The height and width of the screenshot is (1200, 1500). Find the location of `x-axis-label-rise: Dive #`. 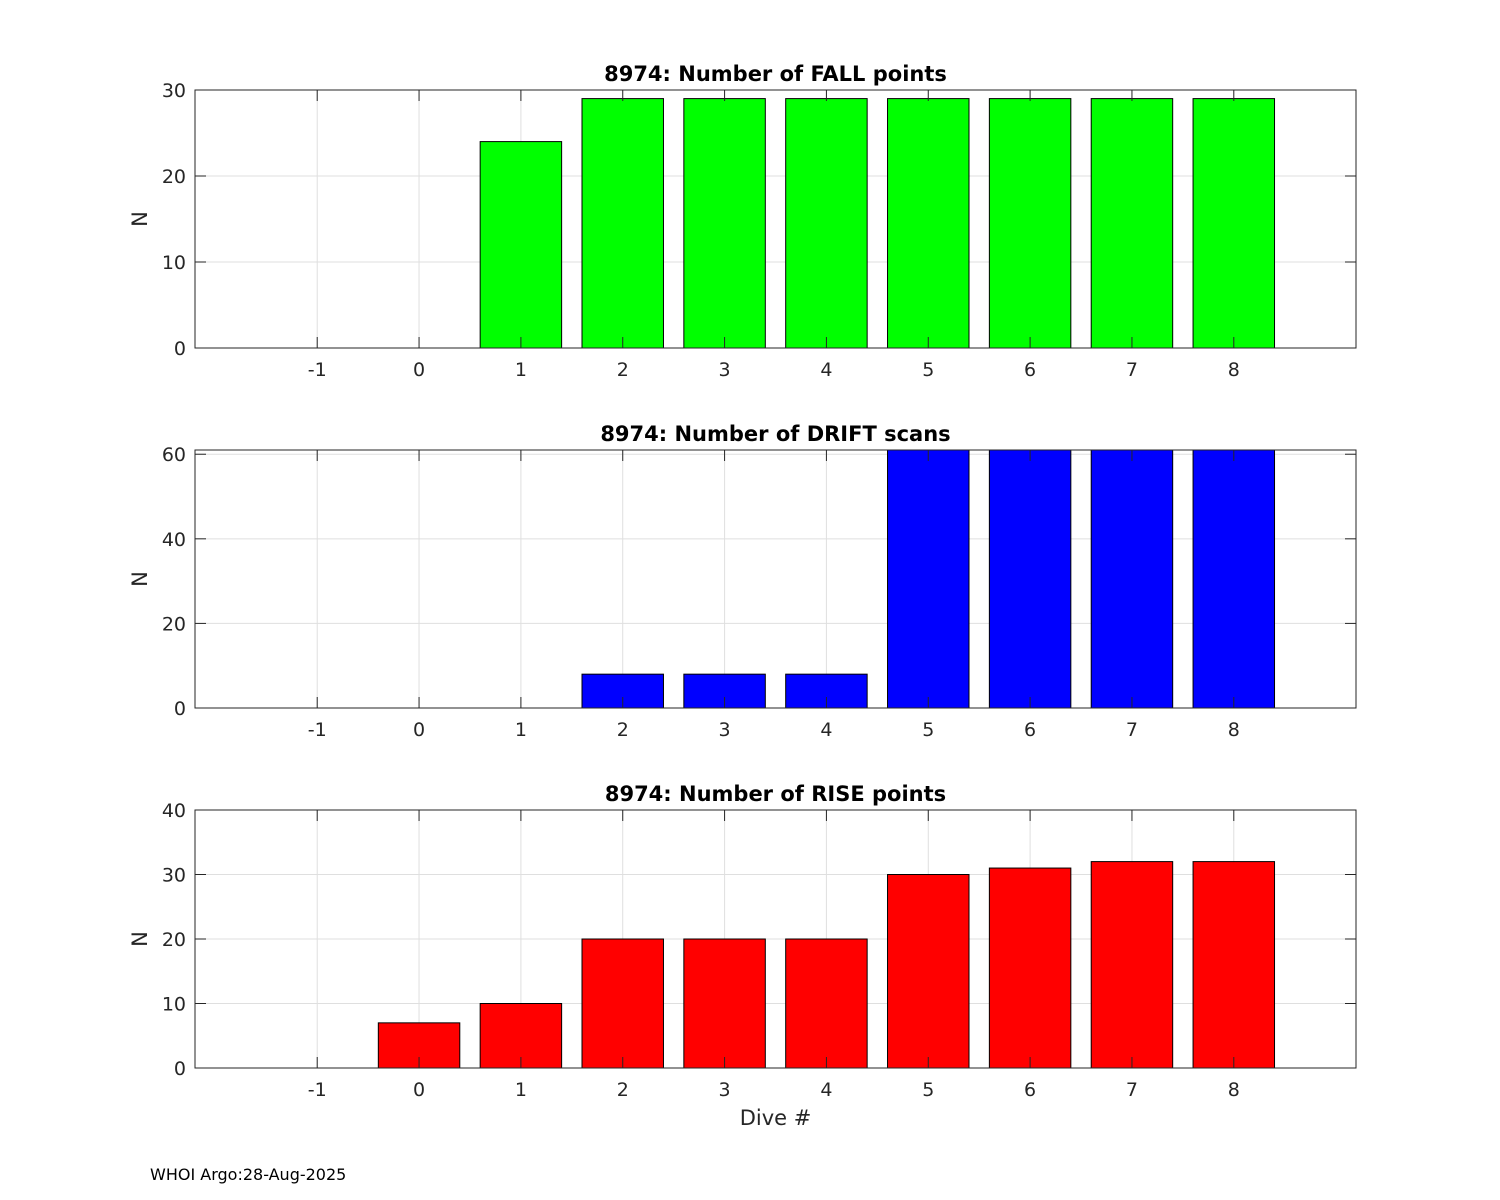

x-axis-label-rise: Dive # is located at coordinates (776, 1118).